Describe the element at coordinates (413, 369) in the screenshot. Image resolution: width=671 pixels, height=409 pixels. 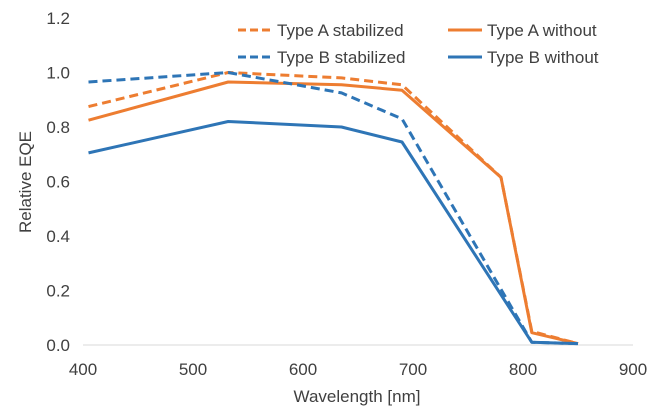
I see `x-tick-label: 700` at that location.